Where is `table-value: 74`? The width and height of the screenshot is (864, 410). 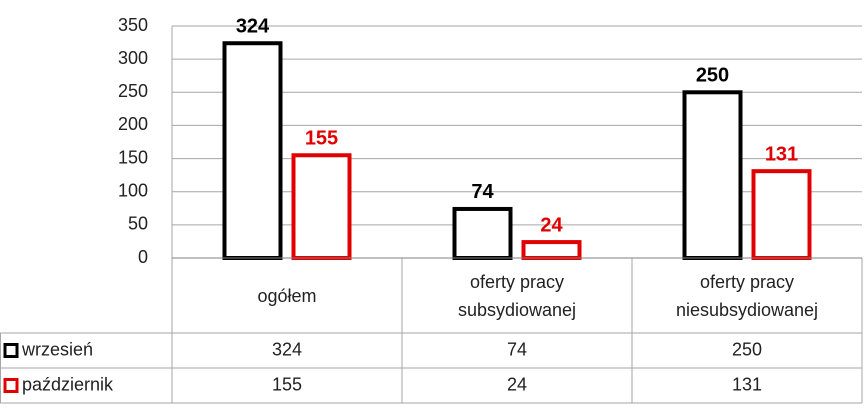 table-value: 74 is located at coordinates (517, 349).